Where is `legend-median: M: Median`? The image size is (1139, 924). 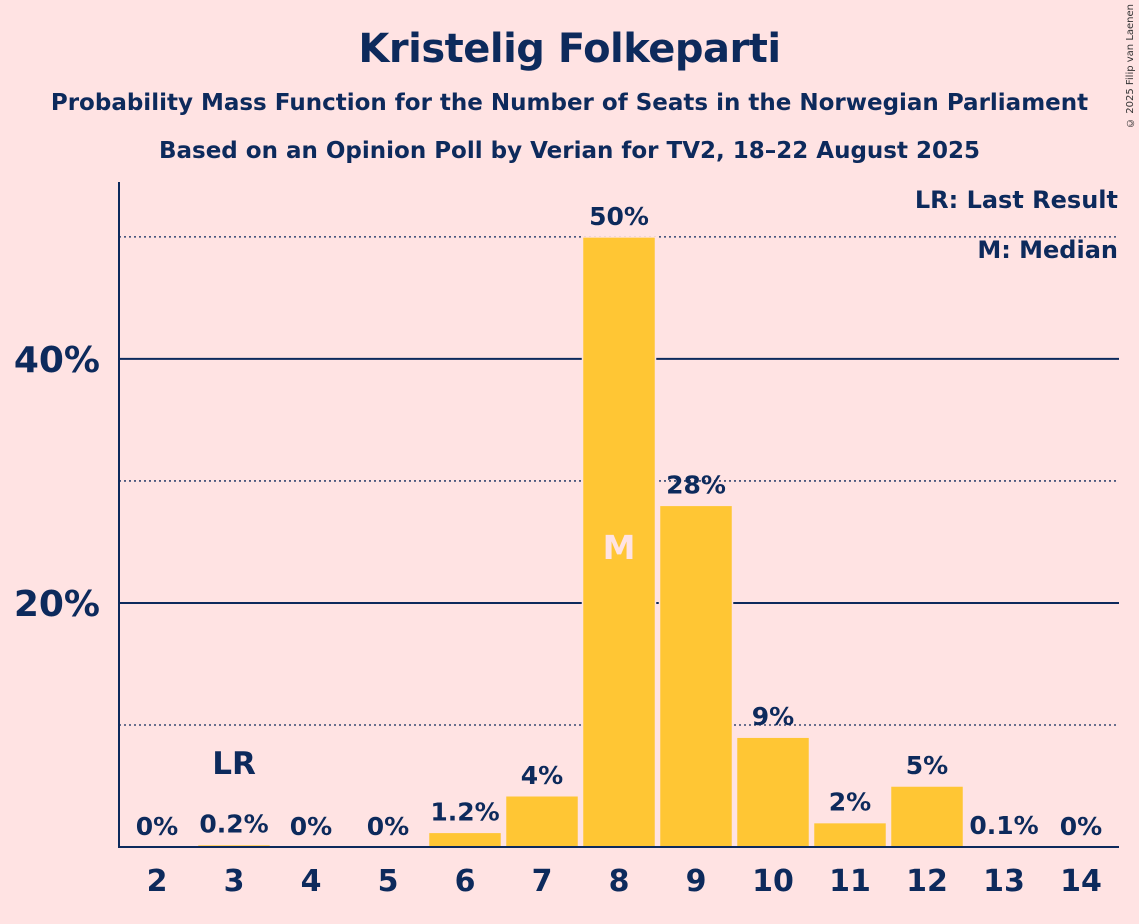 legend-median: M: Median is located at coordinates (1047, 250).